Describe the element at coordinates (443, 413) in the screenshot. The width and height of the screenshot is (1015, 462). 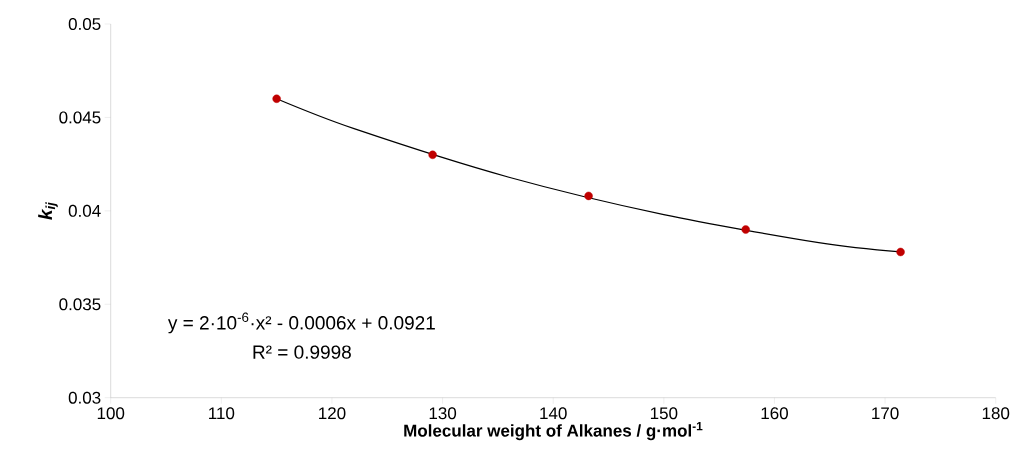
I see `x-tick-label: 130` at that location.